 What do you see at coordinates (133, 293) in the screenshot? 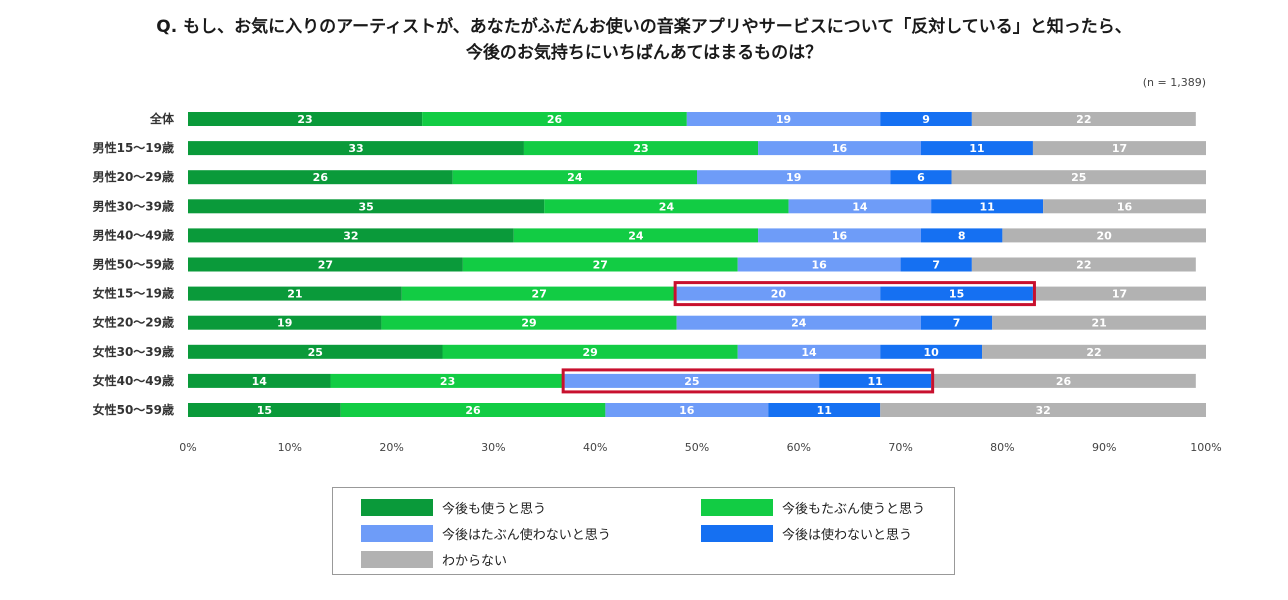
I see `category-label: 女性15〜19歳` at bounding box center [133, 293].